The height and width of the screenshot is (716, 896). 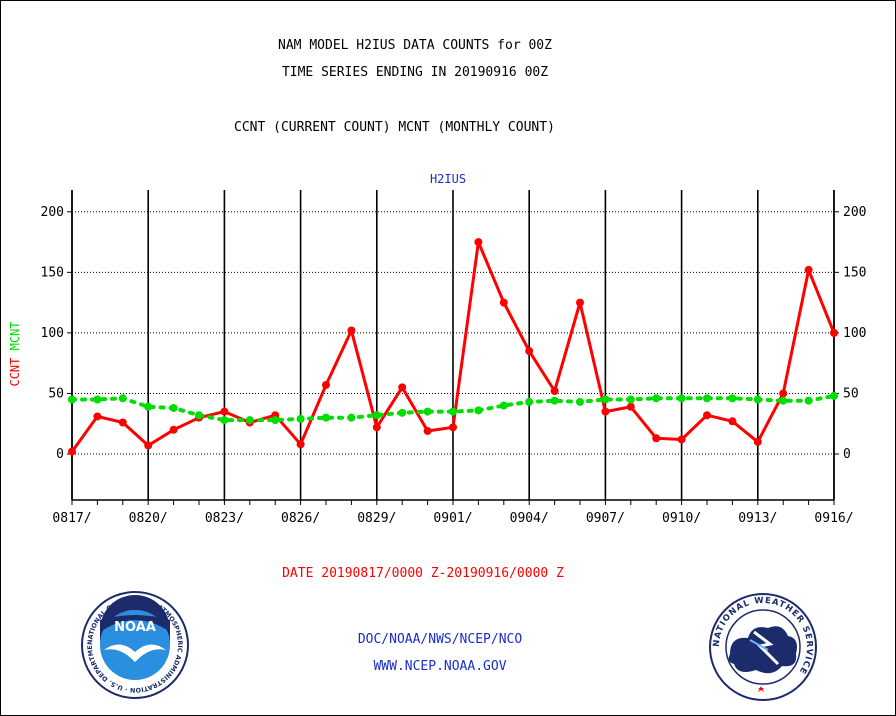 I want to click on x-tick-label: 0826/, so click(x=300, y=518).